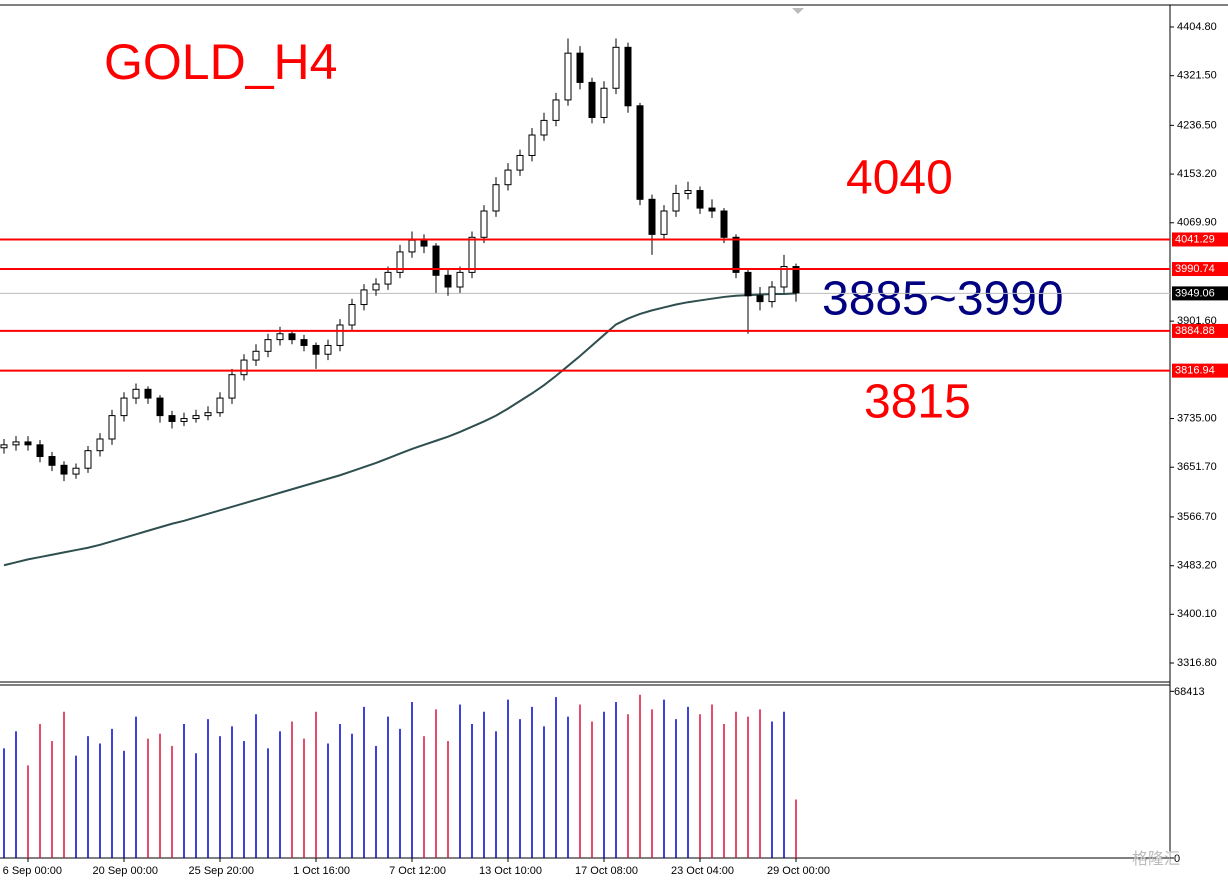  I want to click on chart-title: GOLD_H4, so click(220, 62).